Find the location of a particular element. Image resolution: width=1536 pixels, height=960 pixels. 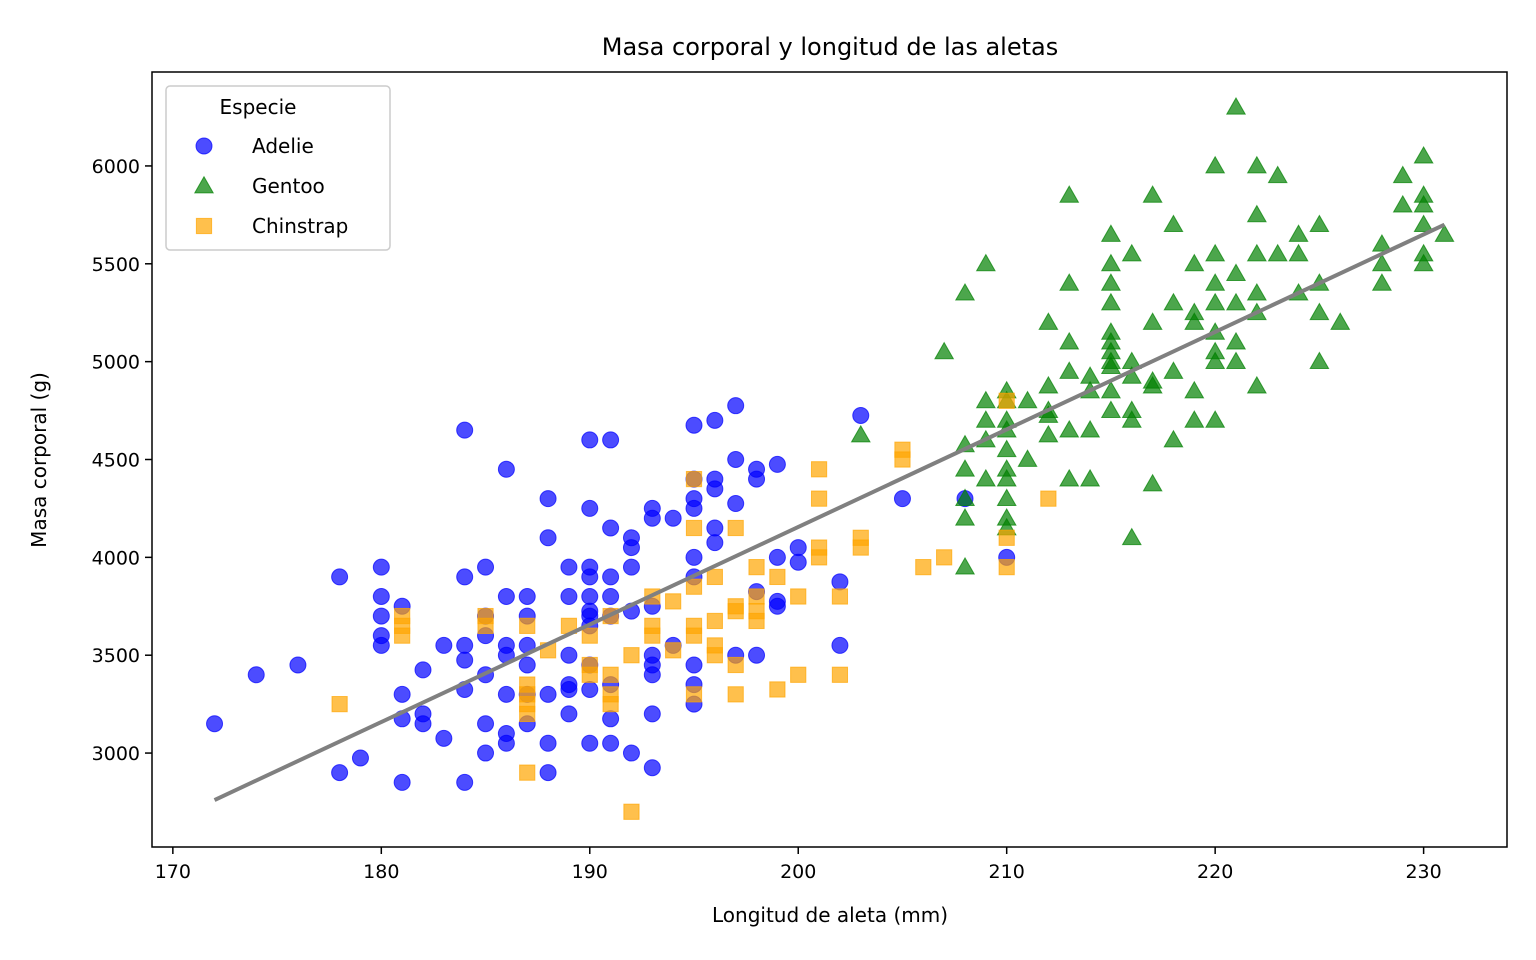

x-axis-label: Longitud de aleta (mm) is located at coordinates (830, 915).